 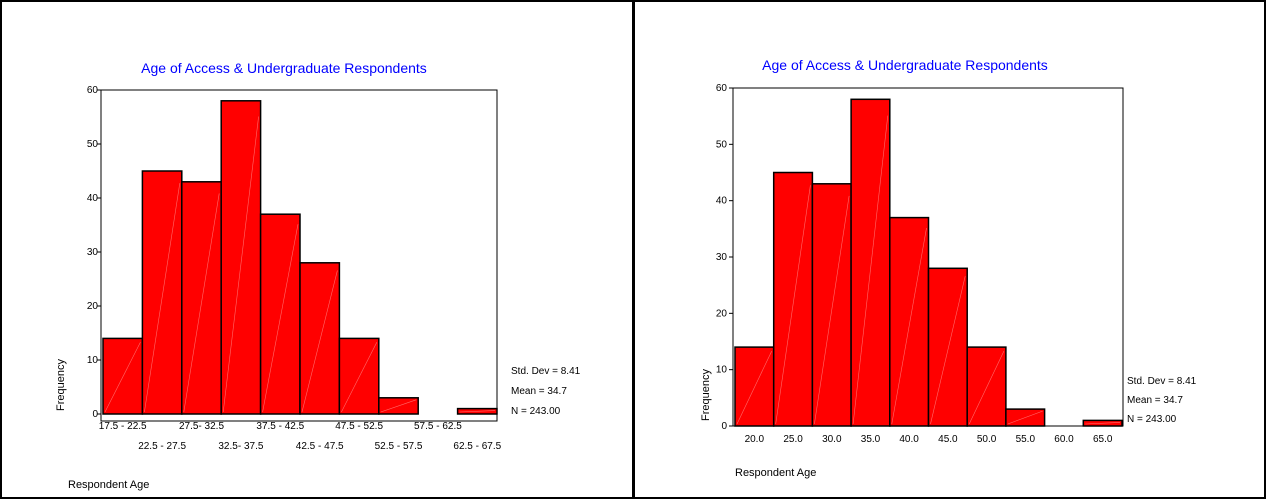 I want to click on x-tick-label: 25.0, so click(x=793, y=439).